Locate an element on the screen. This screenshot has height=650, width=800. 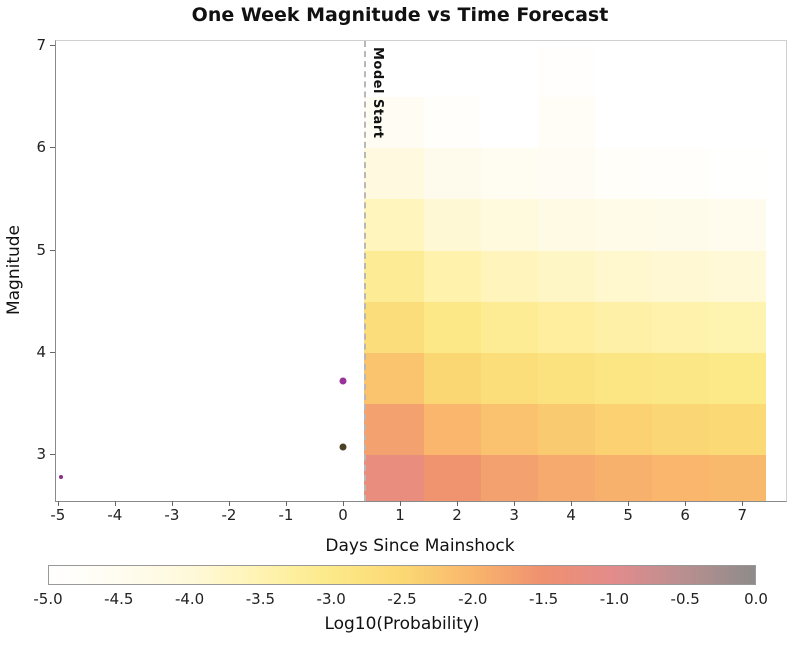
colorbar-tick-label: -1.0 is located at coordinates (614, 599).